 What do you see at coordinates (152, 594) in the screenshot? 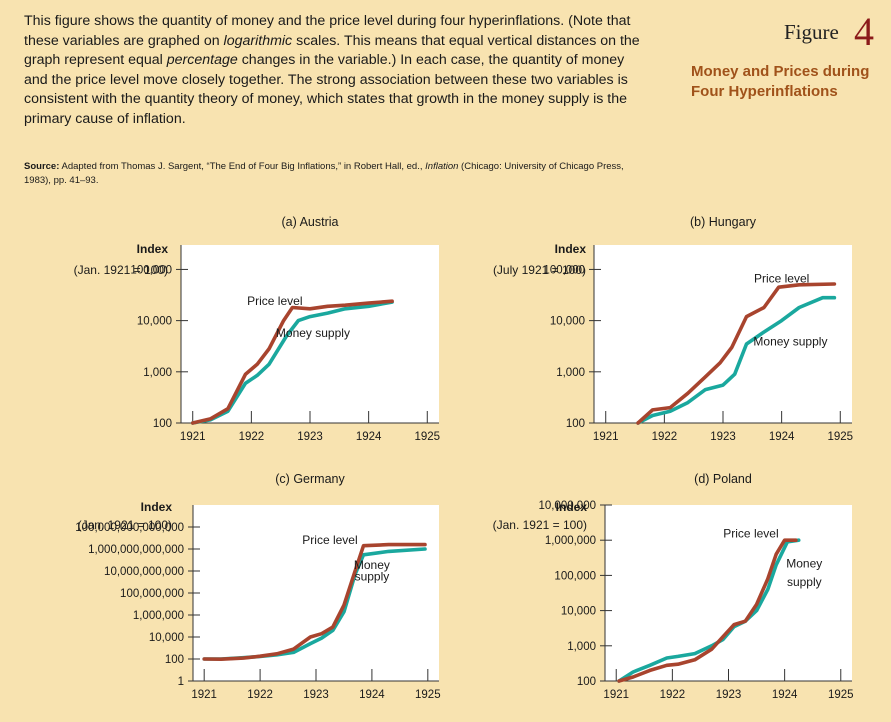
I see `y-tick-label-germany: 100,000,000` at bounding box center [152, 594].